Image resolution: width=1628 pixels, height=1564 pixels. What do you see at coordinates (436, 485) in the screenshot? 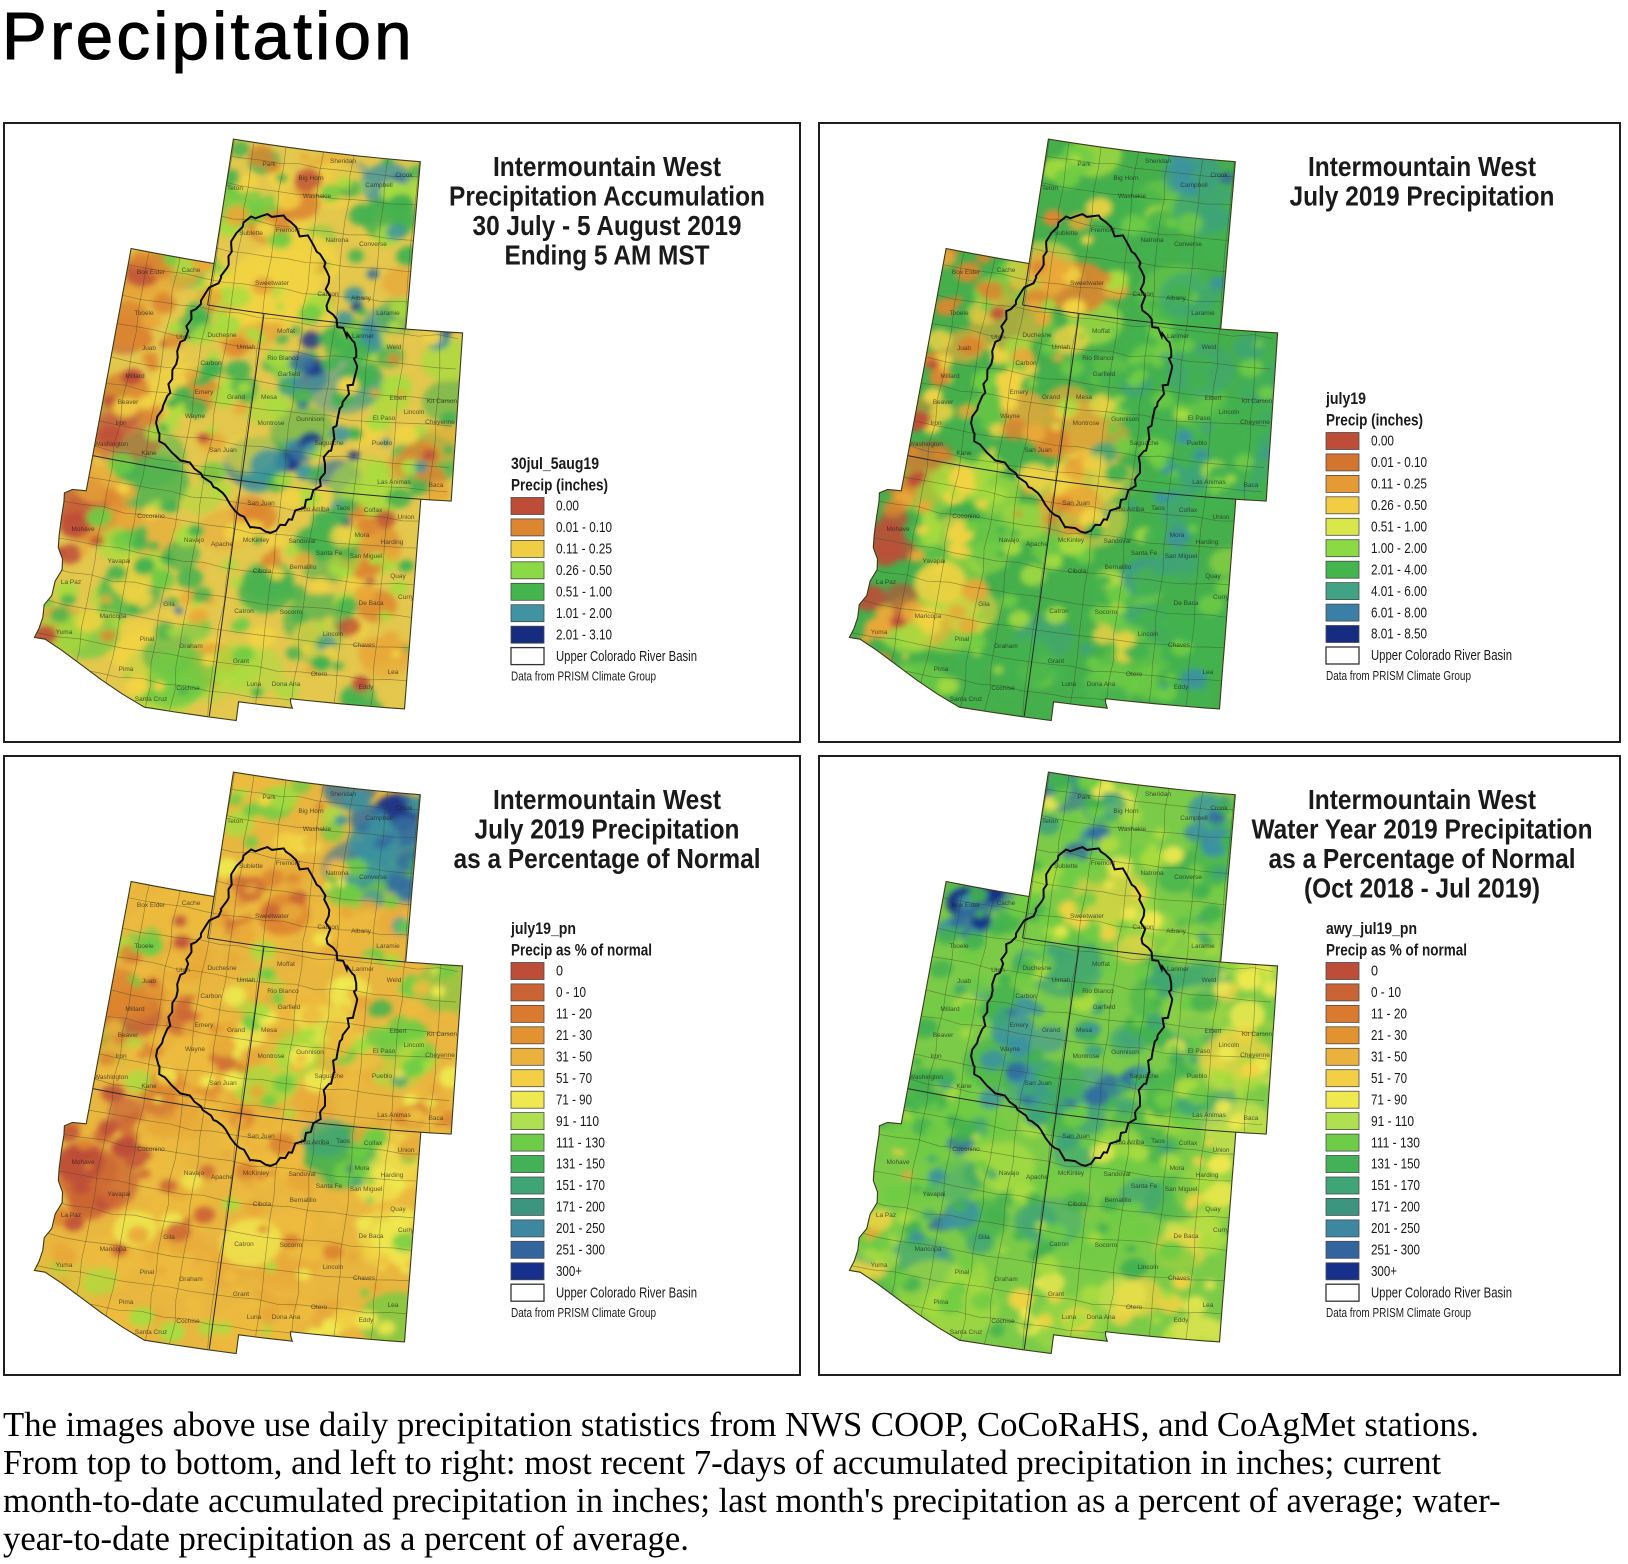
I see `svg-text: Baca` at bounding box center [436, 485].